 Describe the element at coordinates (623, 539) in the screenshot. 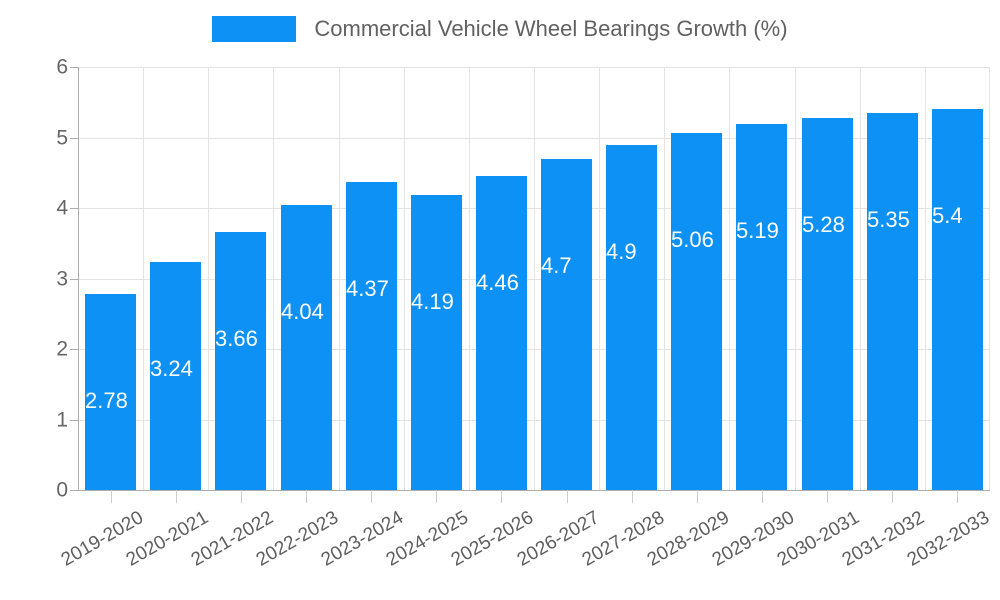

I see `x-axis-tick-label: 2027-2028` at that location.